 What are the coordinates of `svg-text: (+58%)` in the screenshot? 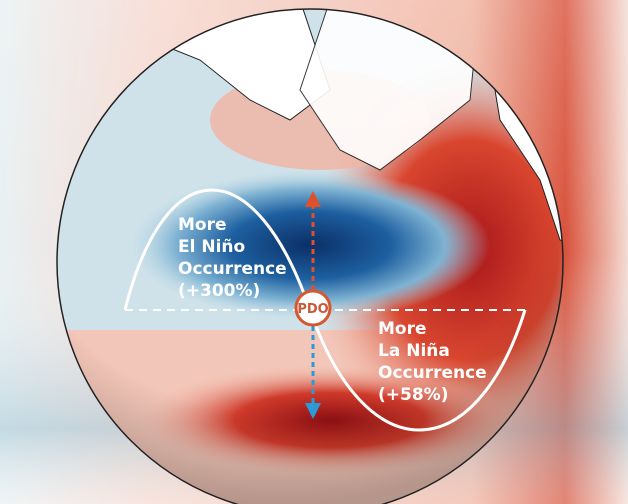 It's located at (413, 395).